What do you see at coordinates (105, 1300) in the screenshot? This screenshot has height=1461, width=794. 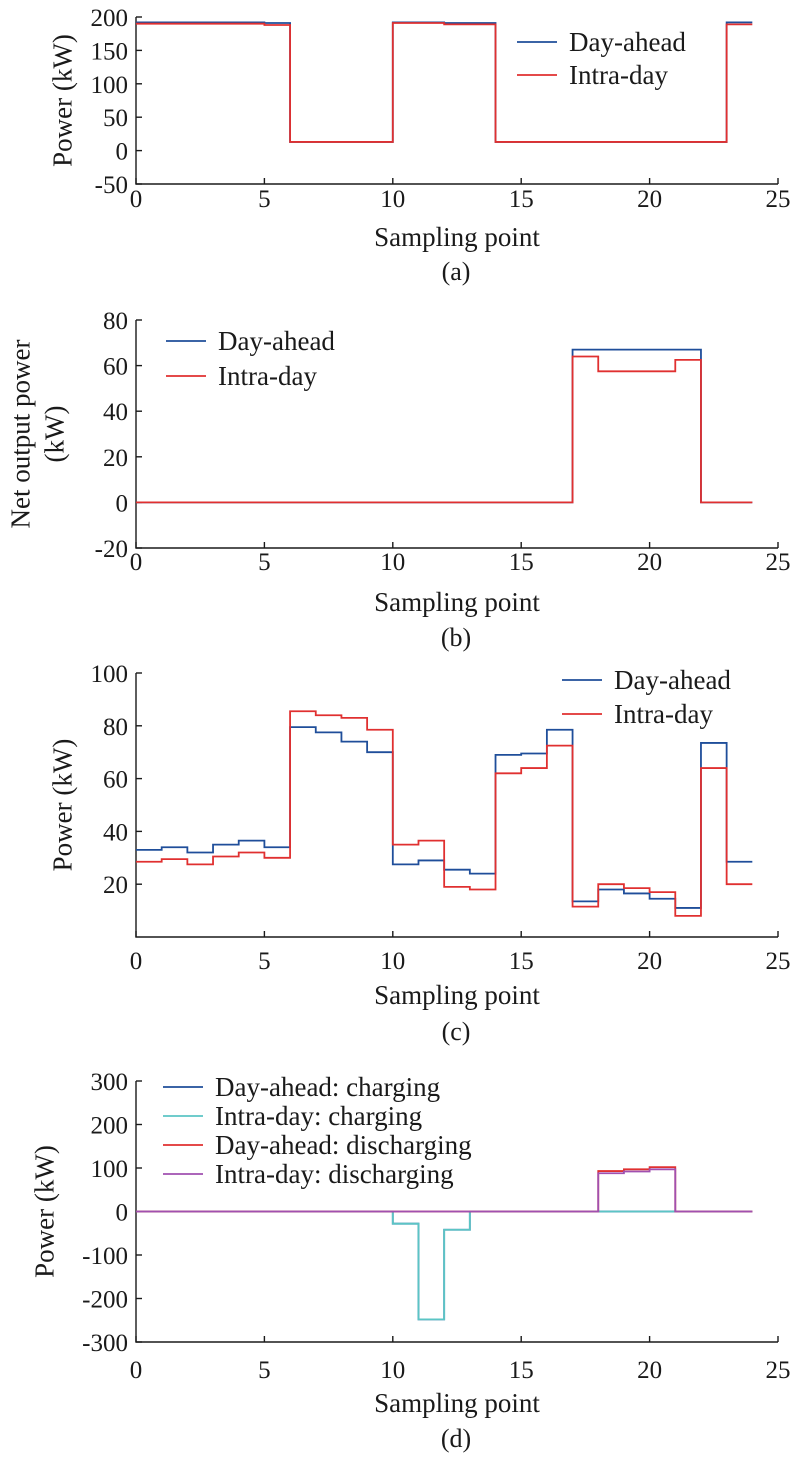 I see `y-tick-label: -200` at bounding box center [105, 1300].